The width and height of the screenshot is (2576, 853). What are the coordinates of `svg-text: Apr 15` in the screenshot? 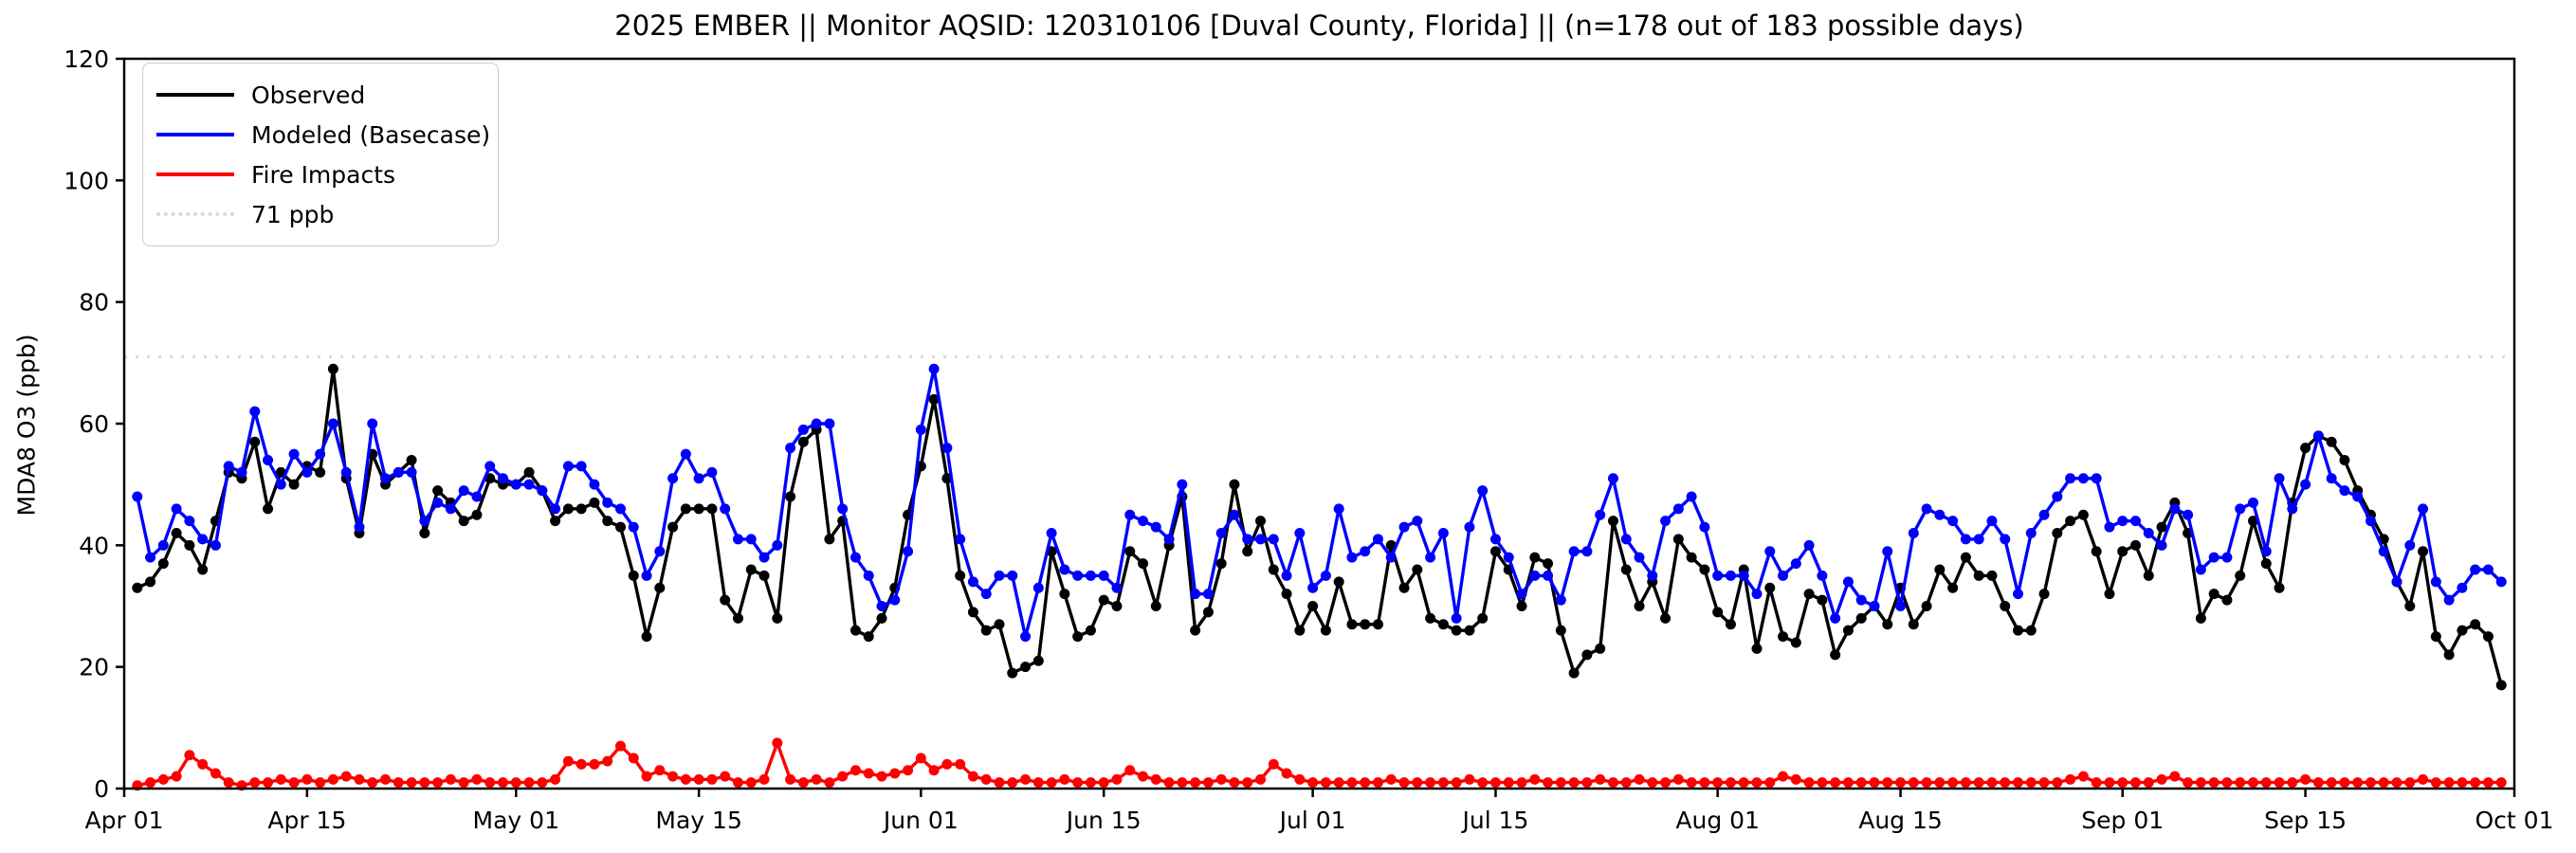 It's located at (306, 820).